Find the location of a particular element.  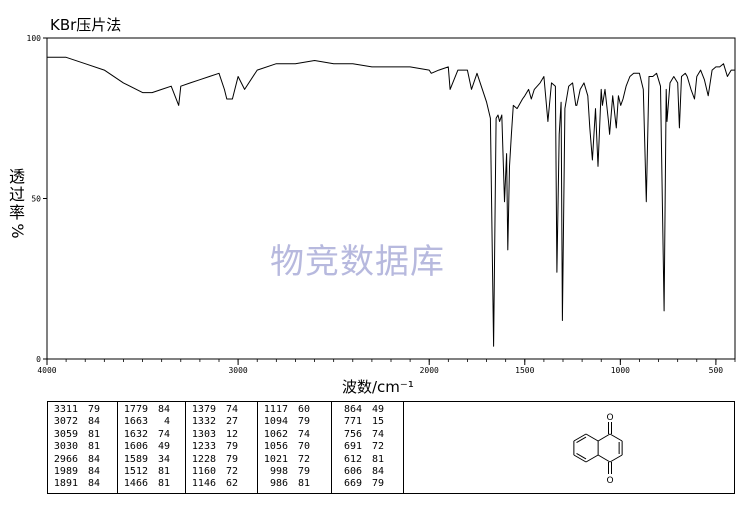

peak-table-row: 1303 12 is located at coordinates (221, 435).